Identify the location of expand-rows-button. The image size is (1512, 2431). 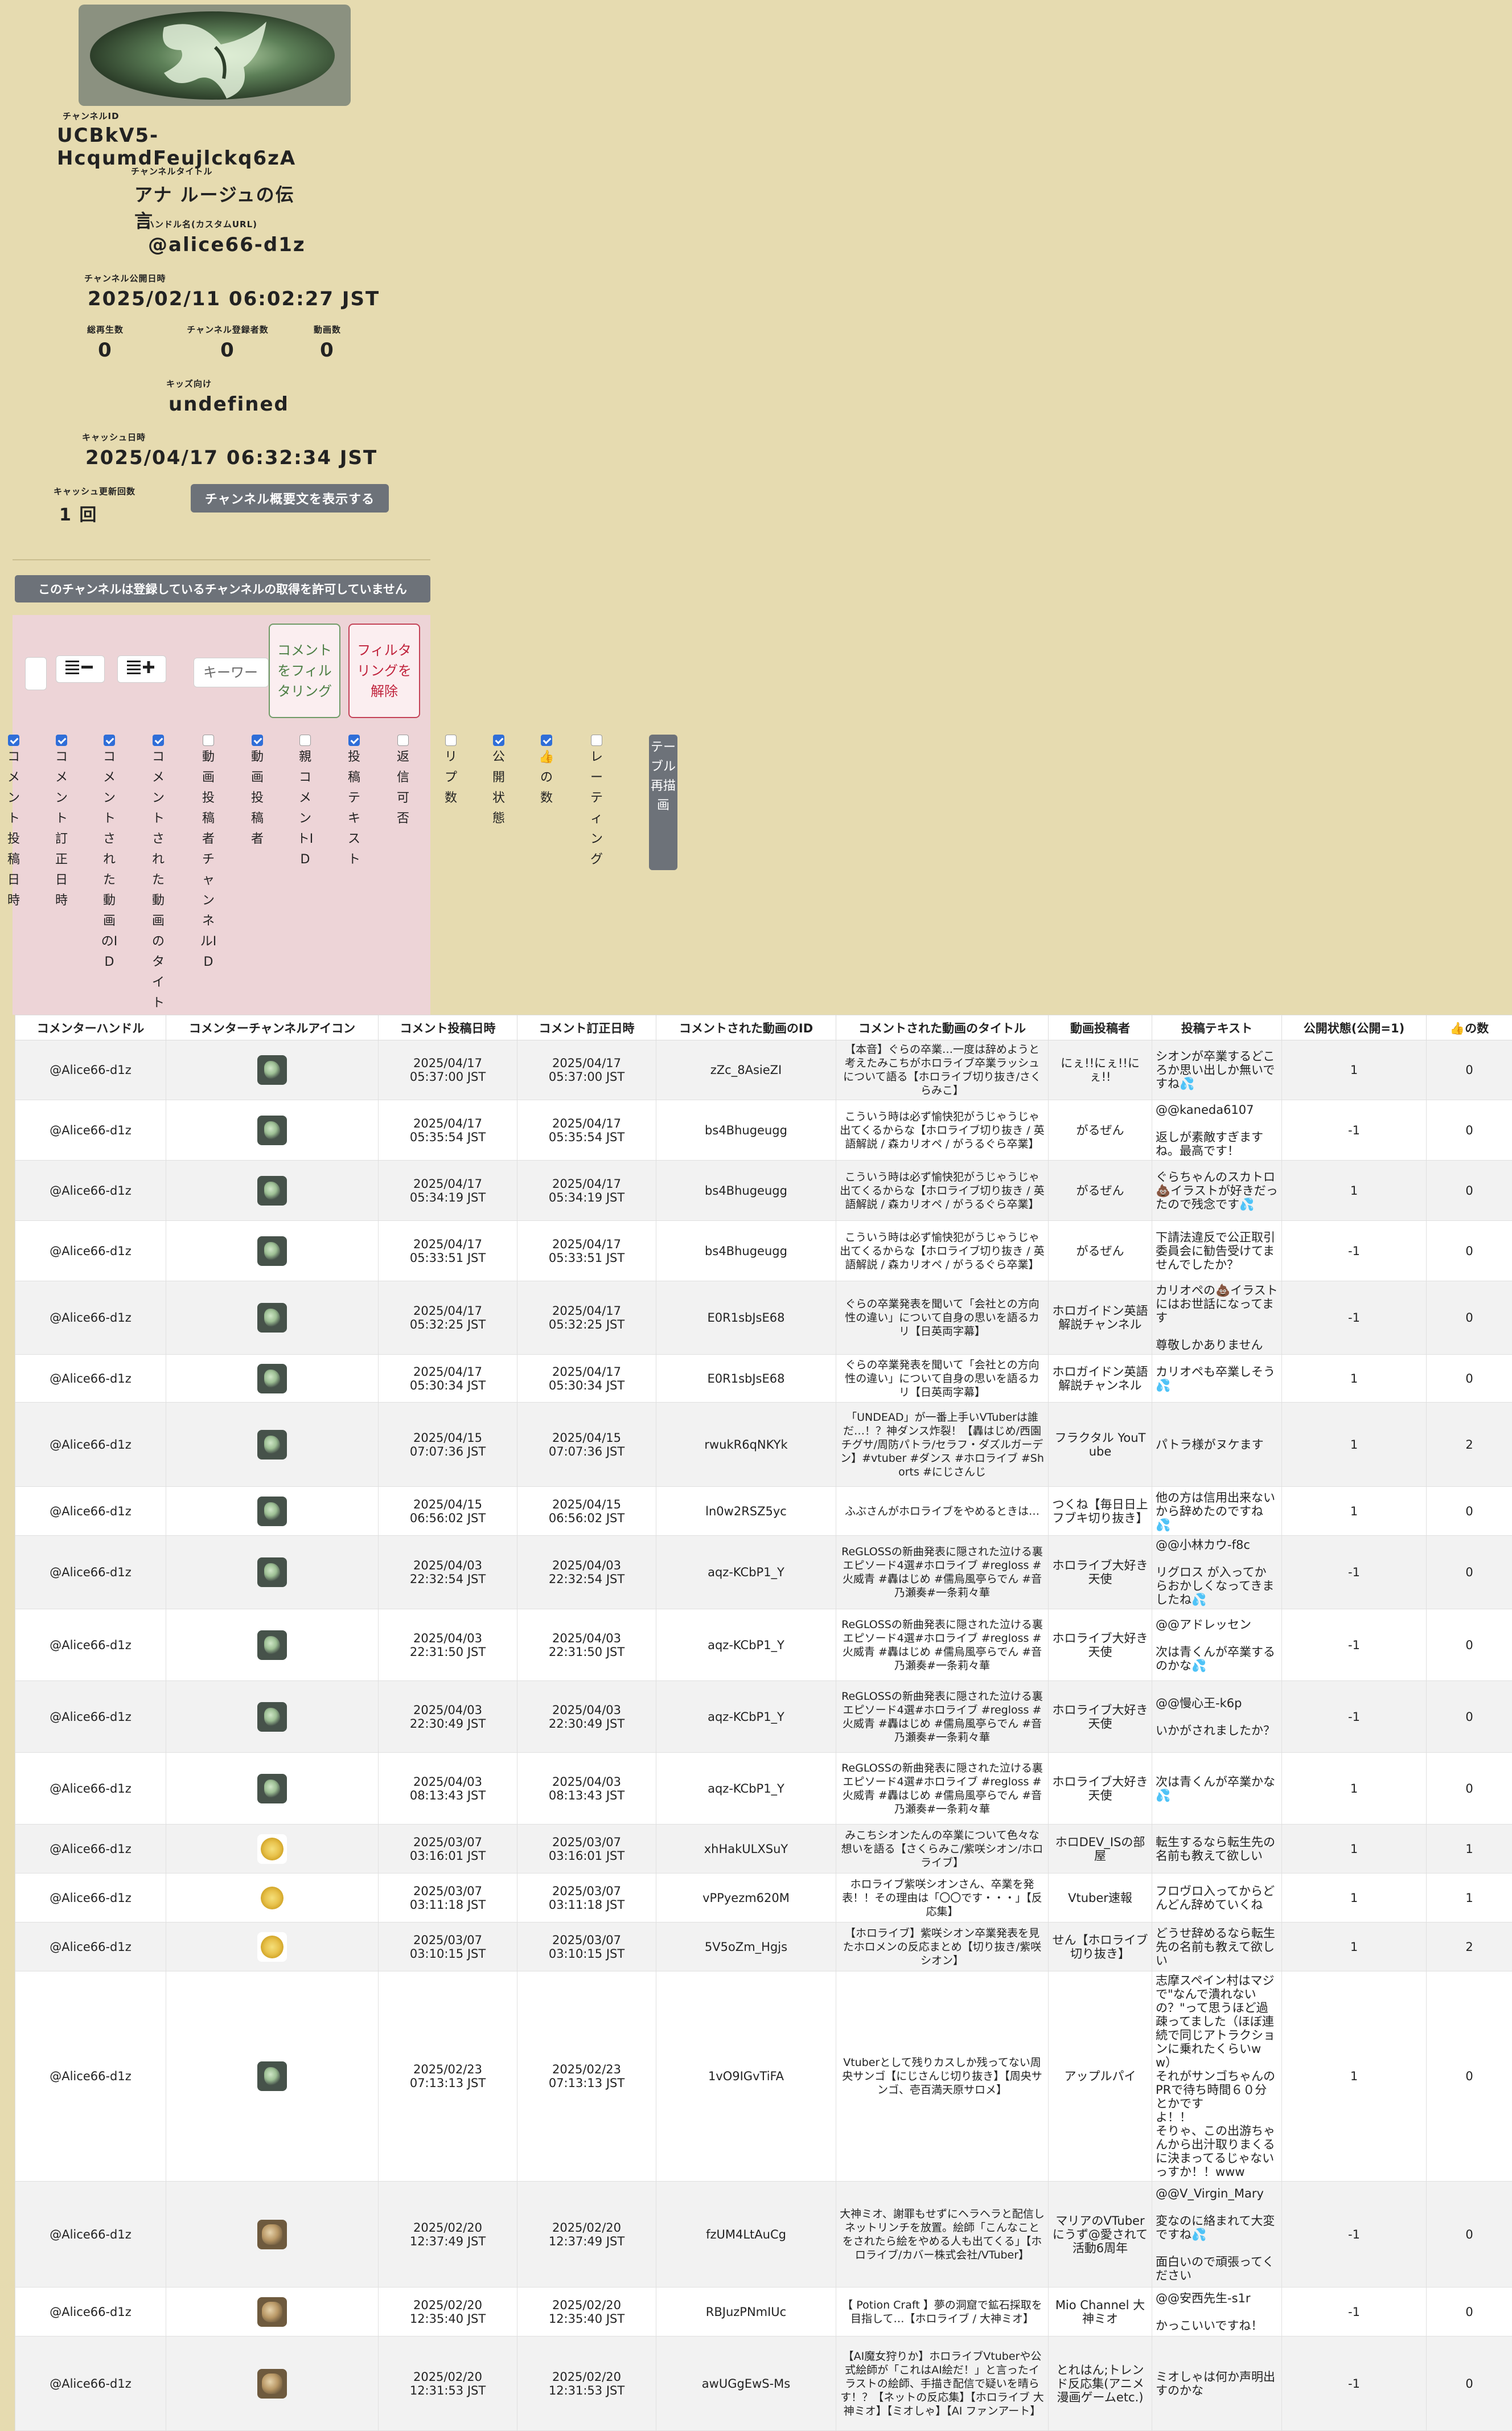
(141, 669).